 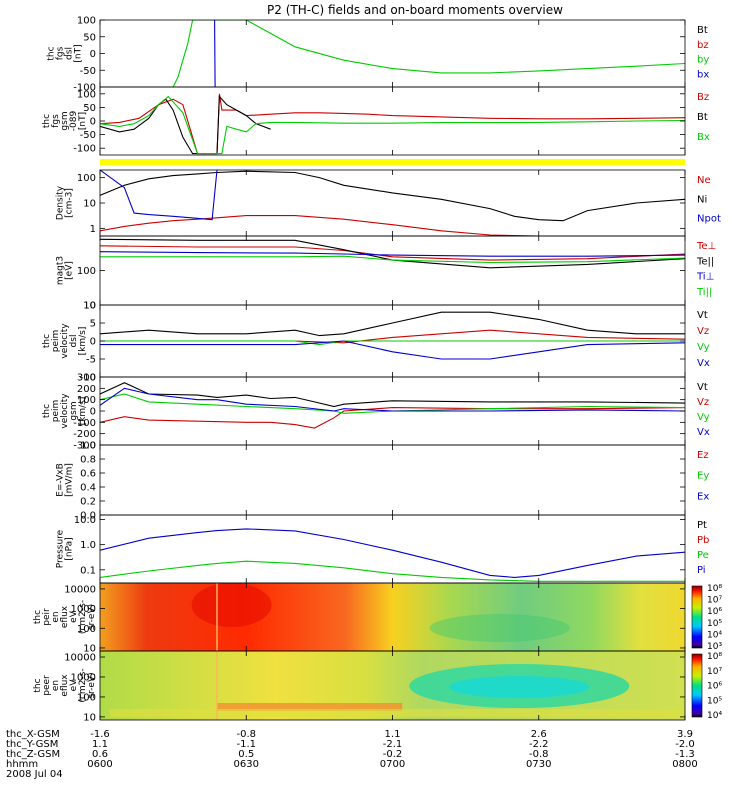 What do you see at coordinates (392, 403) in the screenshot?
I see `series-Vy-line` at bounding box center [392, 403].